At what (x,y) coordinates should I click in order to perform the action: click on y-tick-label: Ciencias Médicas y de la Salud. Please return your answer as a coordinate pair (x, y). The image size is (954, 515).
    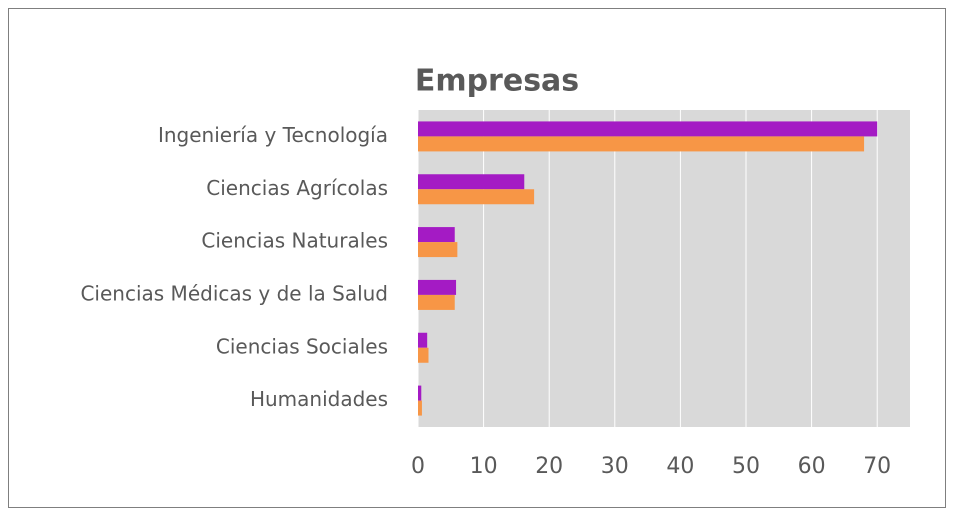
    Looking at the image, I should click on (234, 293).